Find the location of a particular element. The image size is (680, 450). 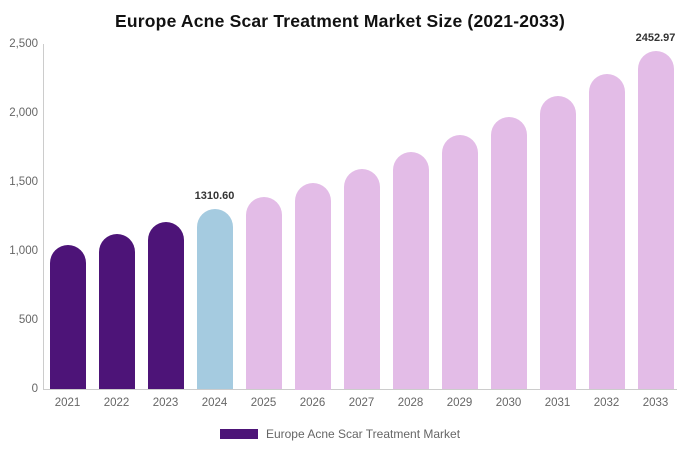

bar-2030 is located at coordinates (508, 253).